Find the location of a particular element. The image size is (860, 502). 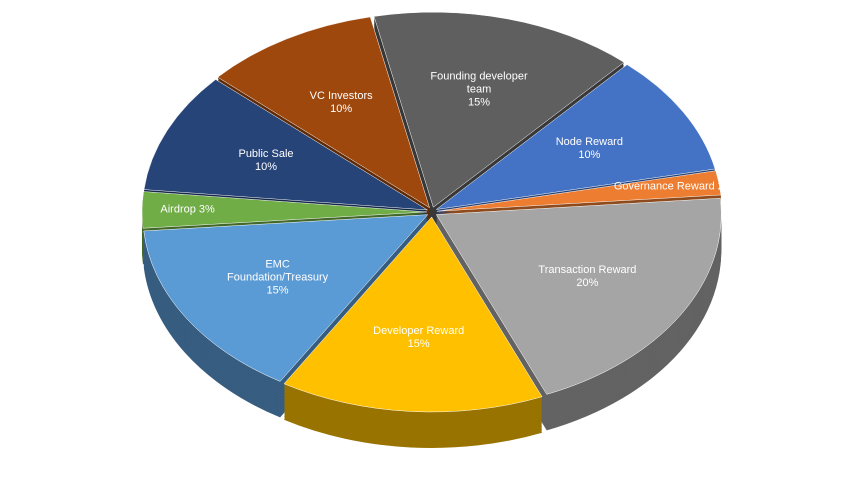

data-label: Governance Reward 2% is located at coordinates (674, 187).